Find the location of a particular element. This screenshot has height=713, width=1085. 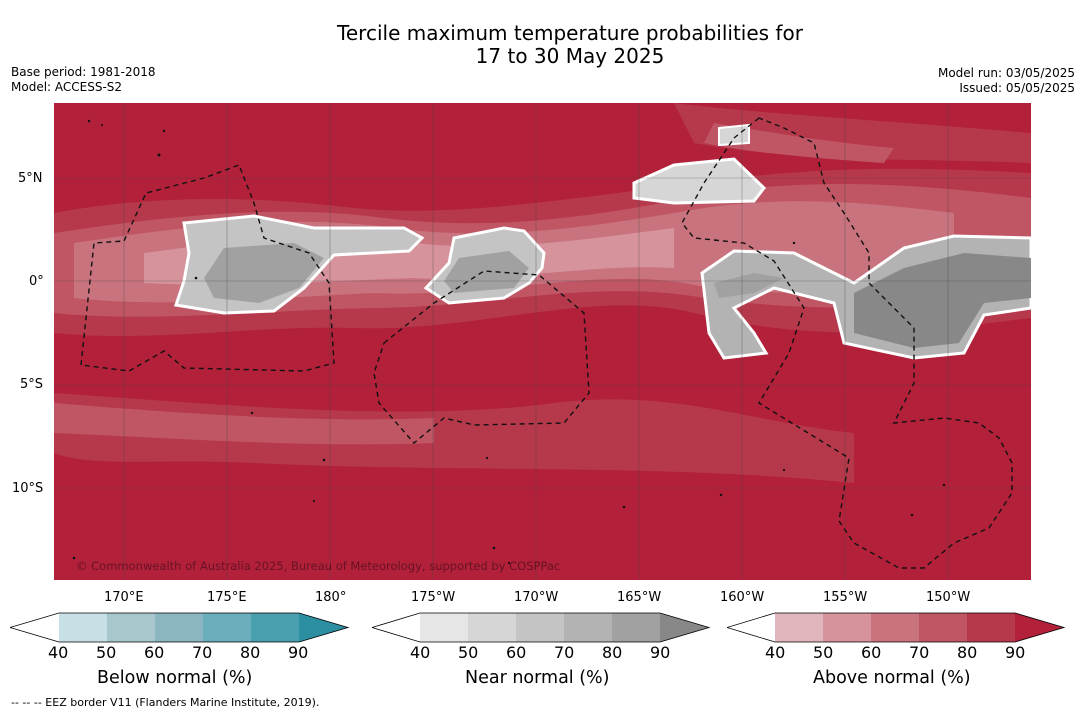

colorbar-title-above: Above normal (%) is located at coordinates (892, 678).